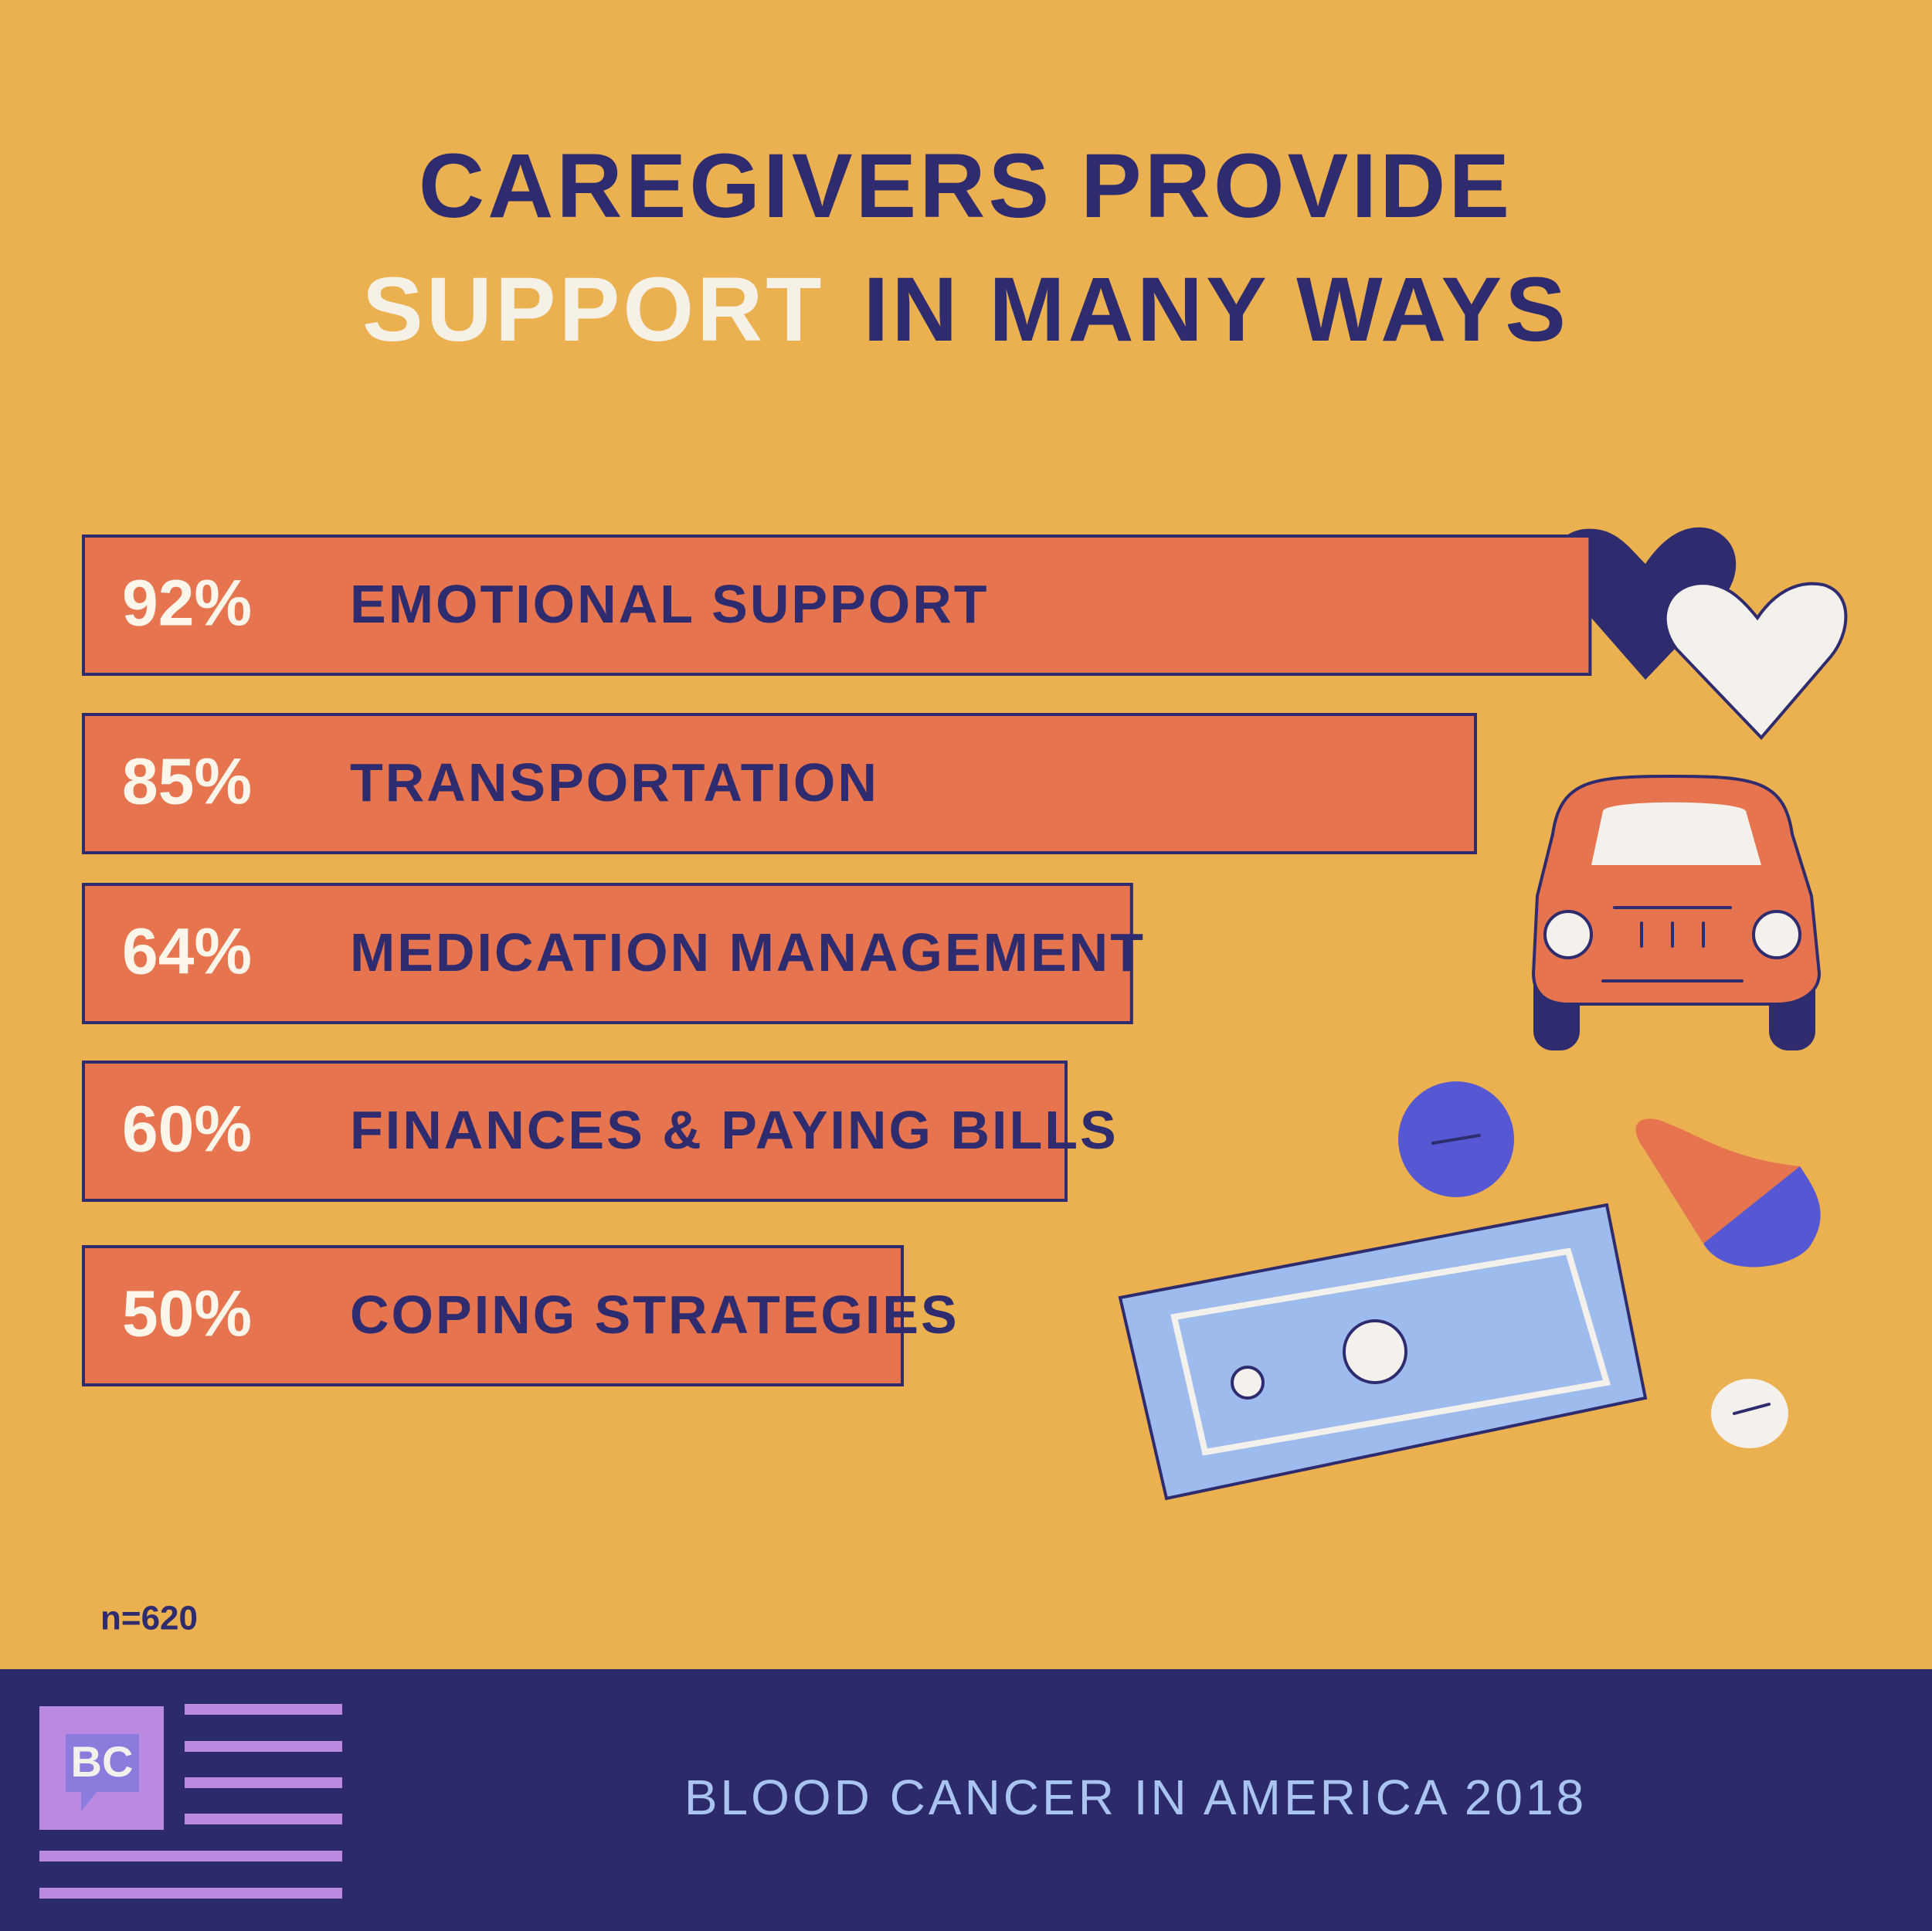 The width and height of the screenshot is (1932, 1931). Describe the element at coordinates (670, 604) in the screenshot. I see `category-label: EMOTIONAL SUPPORT` at that location.